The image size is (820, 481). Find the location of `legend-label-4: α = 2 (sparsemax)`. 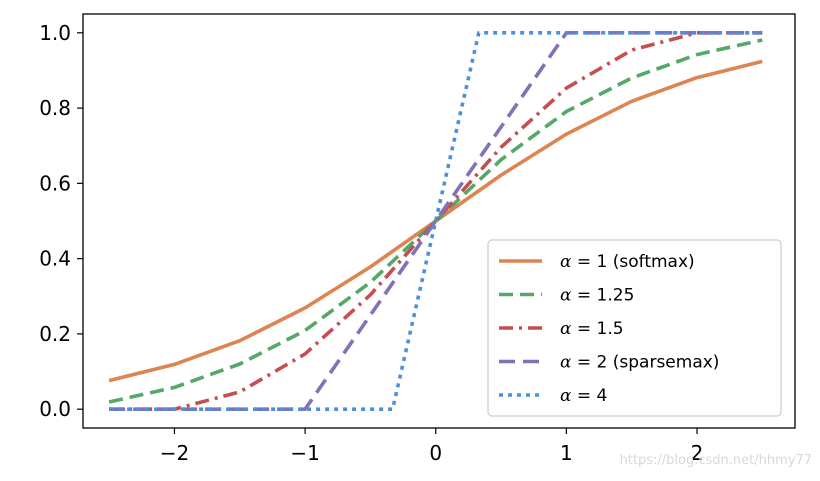

legend-label-4: α = 2 (sparsemax) is located at coordinates (639, 363).